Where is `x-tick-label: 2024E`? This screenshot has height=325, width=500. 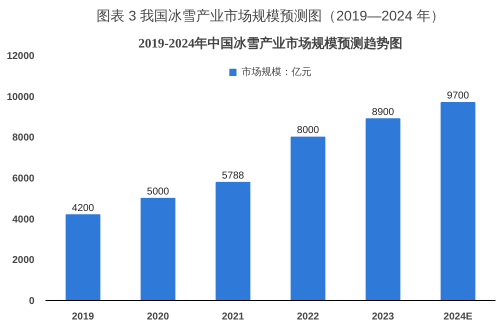
x-tick-label: 2024E is located at coordinates (458, 317).